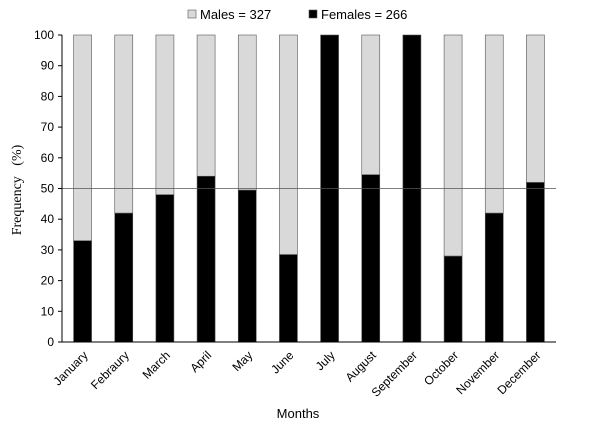  I want to click on bar-males-april, so click(206, 105).